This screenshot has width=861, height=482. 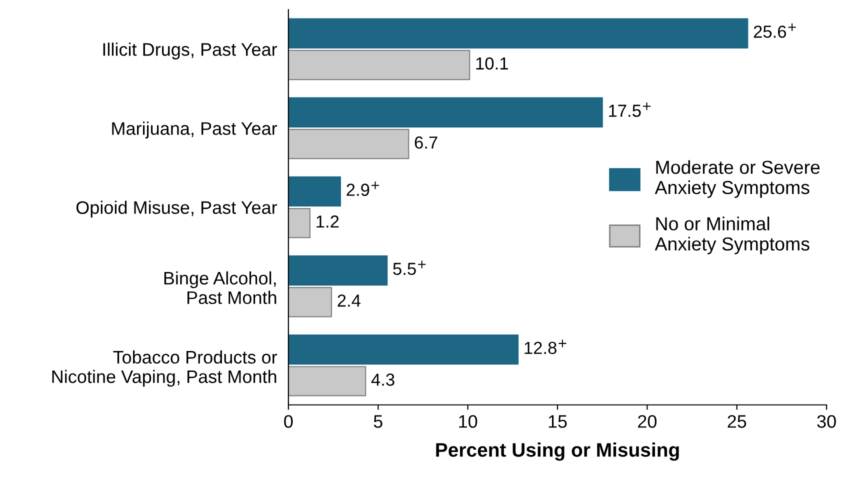 I want to click on x-tick-label: 5, so click(x=378, y=421).